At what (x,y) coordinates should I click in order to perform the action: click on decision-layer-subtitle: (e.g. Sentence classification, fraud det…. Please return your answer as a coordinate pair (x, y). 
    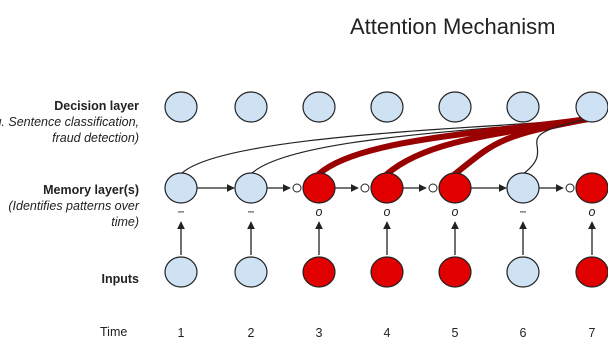
    Looking at the image, I should click on (69, 130).